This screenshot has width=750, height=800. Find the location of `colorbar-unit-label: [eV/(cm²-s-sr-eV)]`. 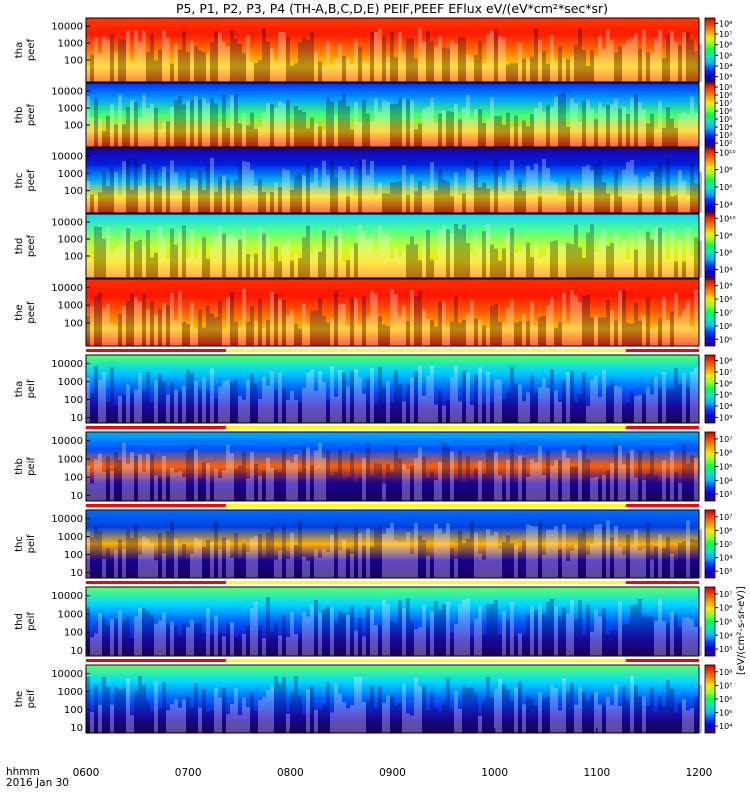

colorbar-unit-label: [eV/(cm²-s-sr-eV)] is located at coordinates (741, 630).